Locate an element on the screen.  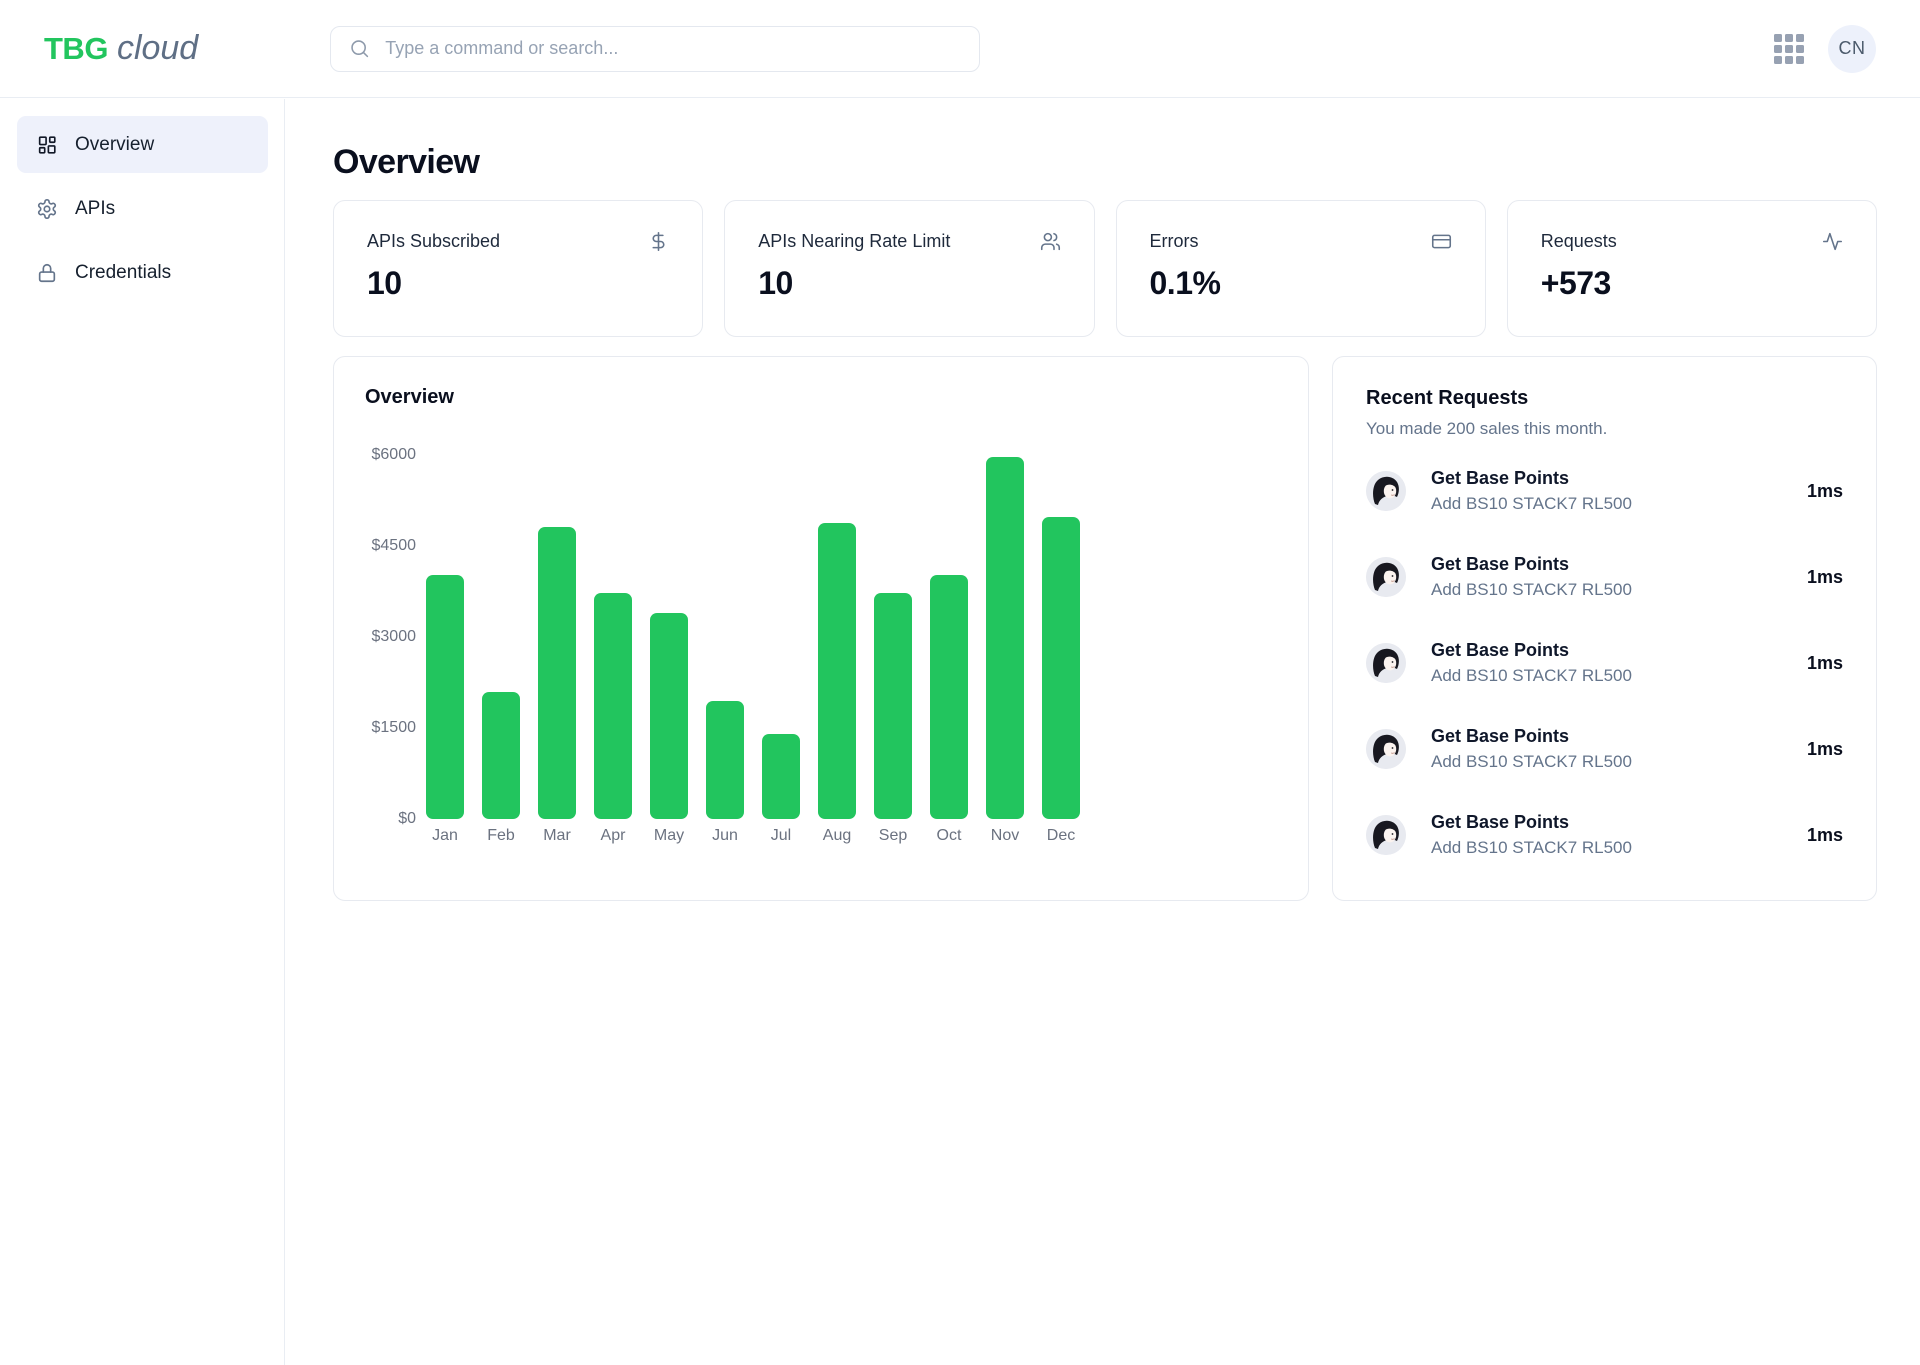
y-axis-tick-label: $0 is located at coordinates (407, 818).